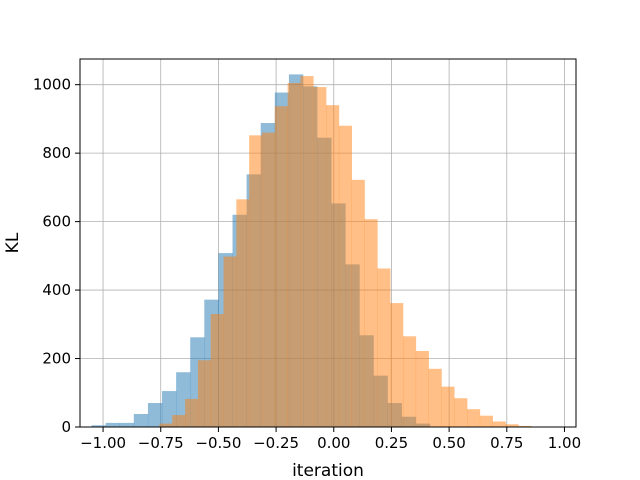  I want to click on y-axis-label: KL, so click(13, 242).